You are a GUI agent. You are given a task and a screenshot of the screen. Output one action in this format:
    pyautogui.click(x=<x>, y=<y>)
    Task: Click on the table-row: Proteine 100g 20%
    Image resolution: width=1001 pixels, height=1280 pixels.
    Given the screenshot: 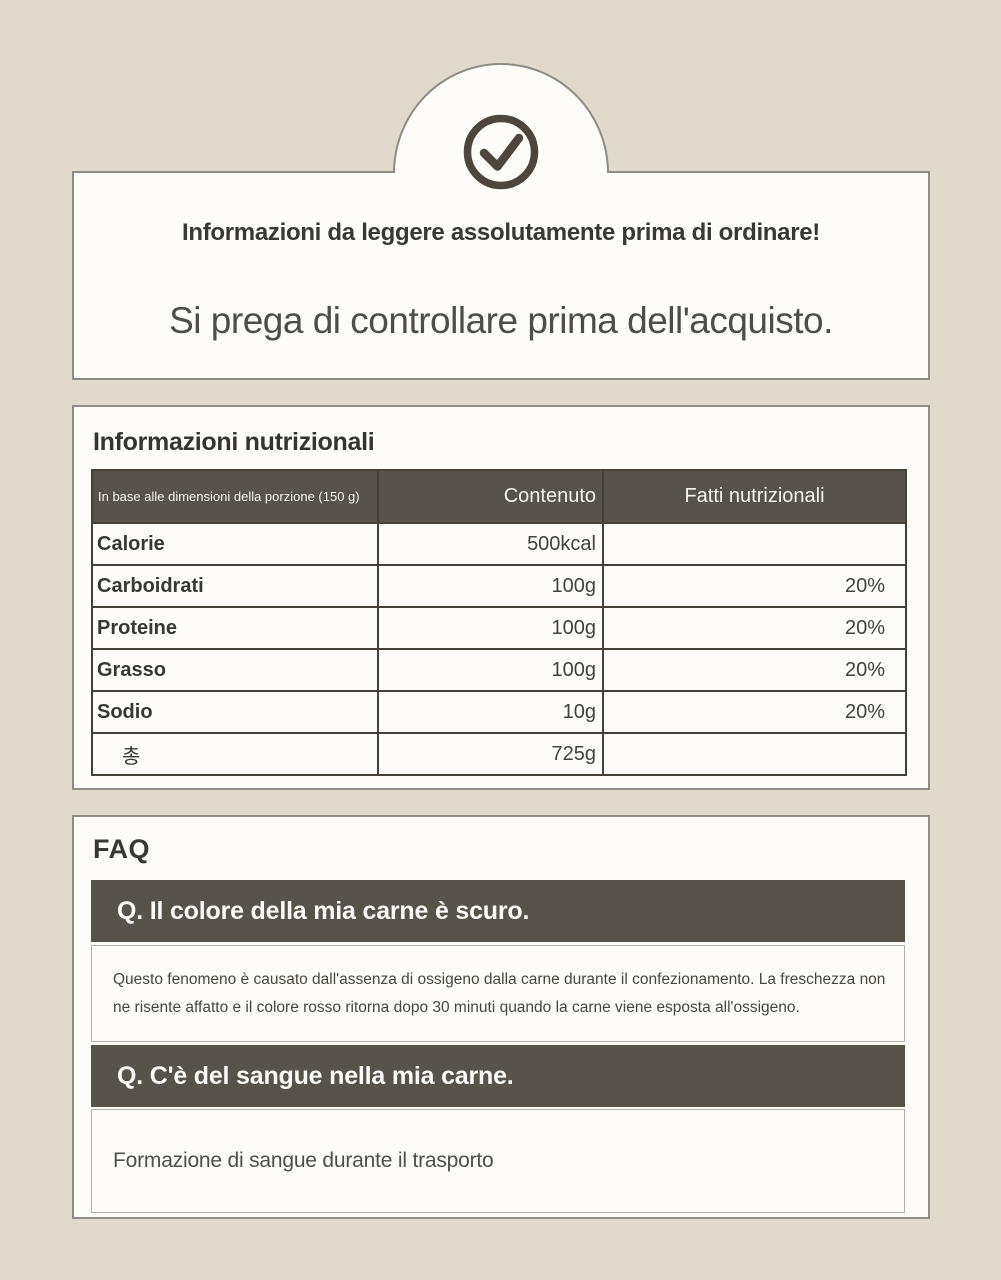 What is the action you would take?
    pyautogui.click(x=499, y=628)
    